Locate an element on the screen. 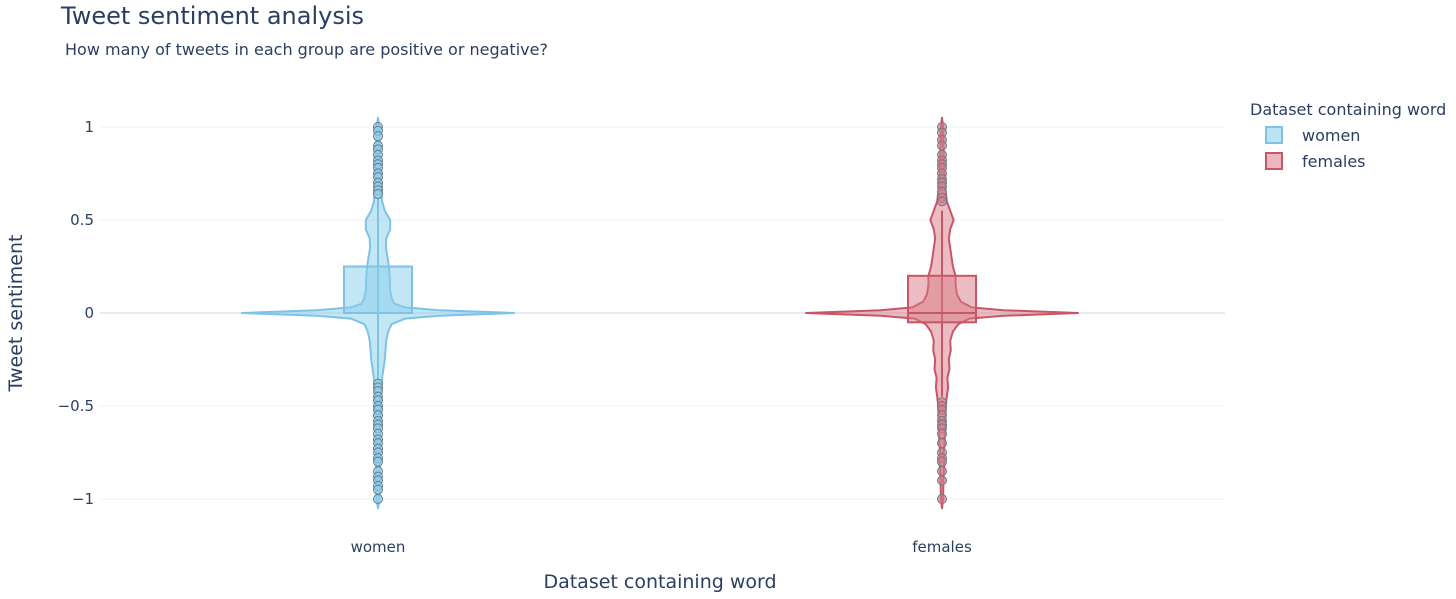 The height and width of the screenshot is (599, 1456). y-axis-ticks: 1 0.5 0 −0.5 −1 is located at coordinates (76, 313).